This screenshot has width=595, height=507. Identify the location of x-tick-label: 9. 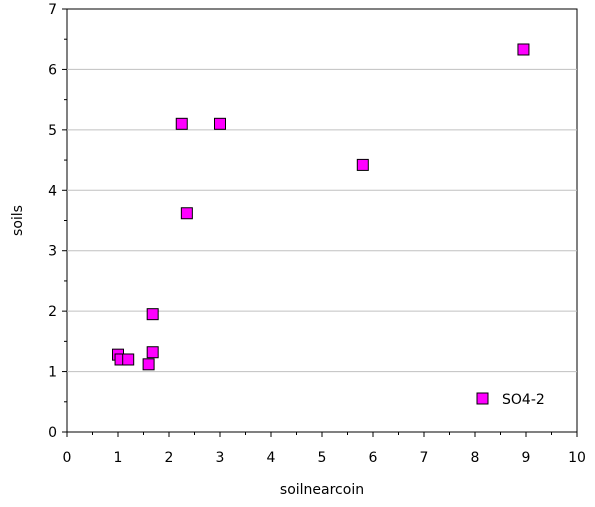
(526, 458).